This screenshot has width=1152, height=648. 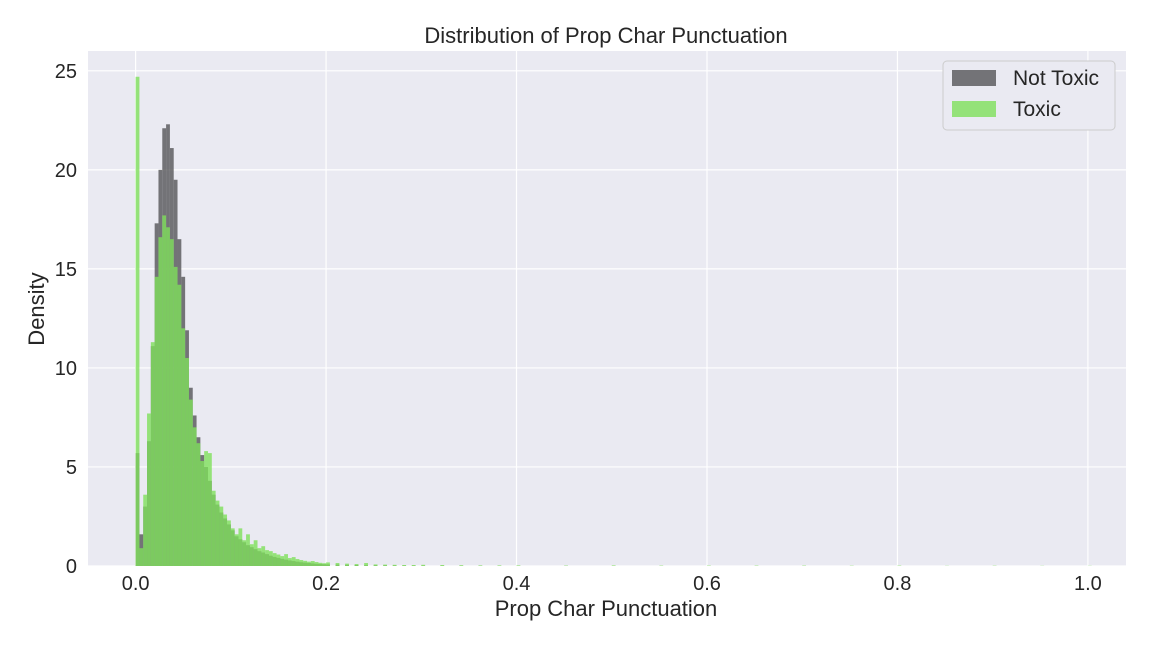 What do you see at coordinates (66, 171) in the screenshot?
I see `y-tick-label: 20` at bounding box center [66, 171].